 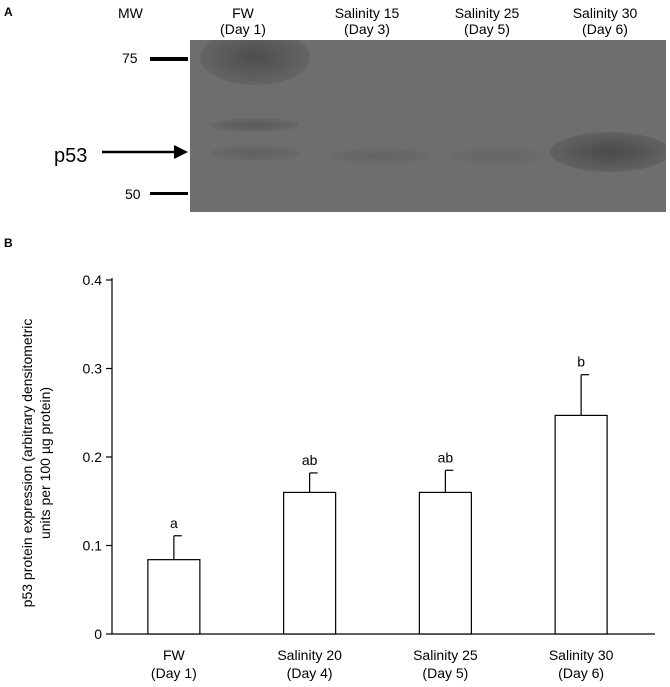 What do you see at coordinates (605, 13) in the screenshot?
I see `lane-label-line1: Salinity 30` at bounding box center [605, 13].